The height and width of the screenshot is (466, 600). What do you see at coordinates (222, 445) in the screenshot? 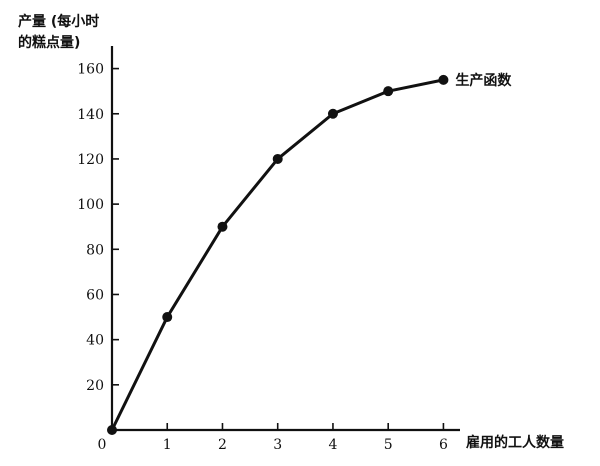
I see `x-tick-label-2: 2` at bounding box center [222, 445].